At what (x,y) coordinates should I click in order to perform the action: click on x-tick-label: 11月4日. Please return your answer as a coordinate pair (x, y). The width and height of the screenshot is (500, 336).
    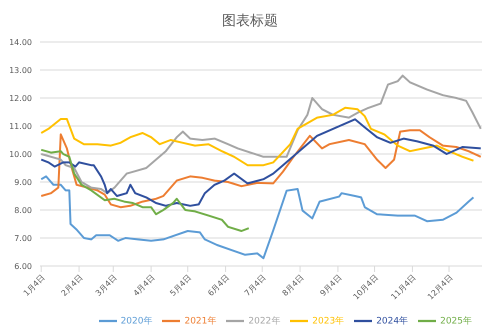
    Looking at the image, I should click on (403, 287).